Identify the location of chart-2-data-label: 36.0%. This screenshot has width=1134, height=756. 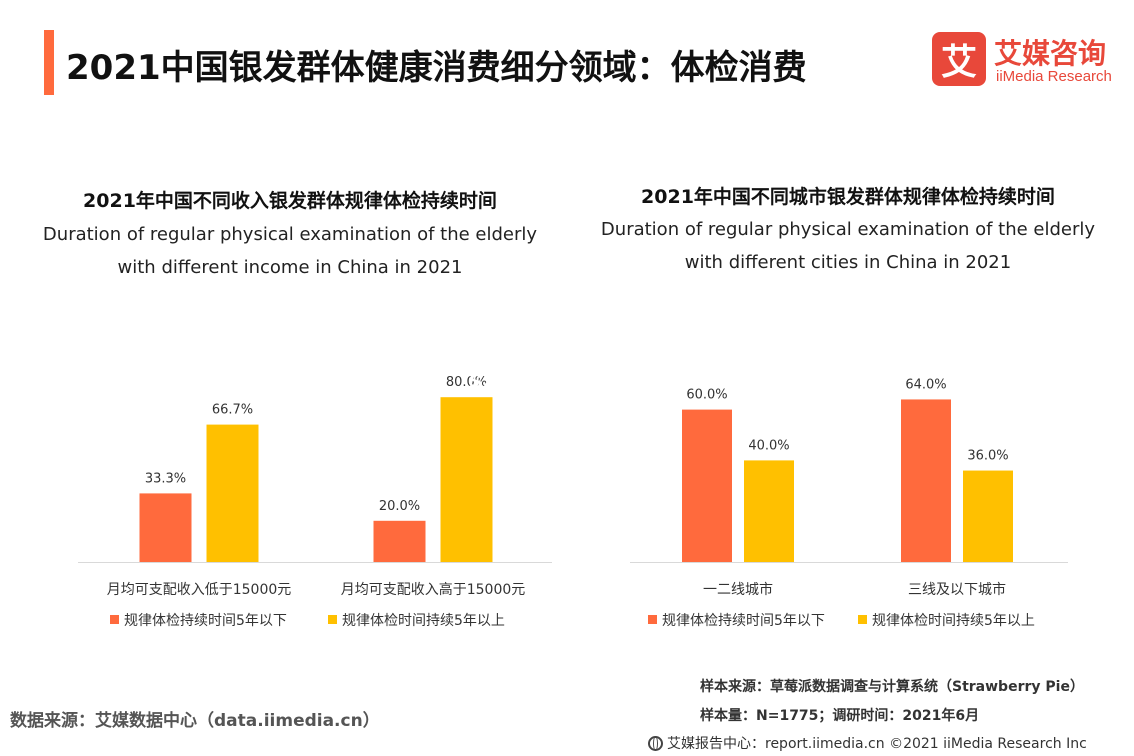
(987, 456).